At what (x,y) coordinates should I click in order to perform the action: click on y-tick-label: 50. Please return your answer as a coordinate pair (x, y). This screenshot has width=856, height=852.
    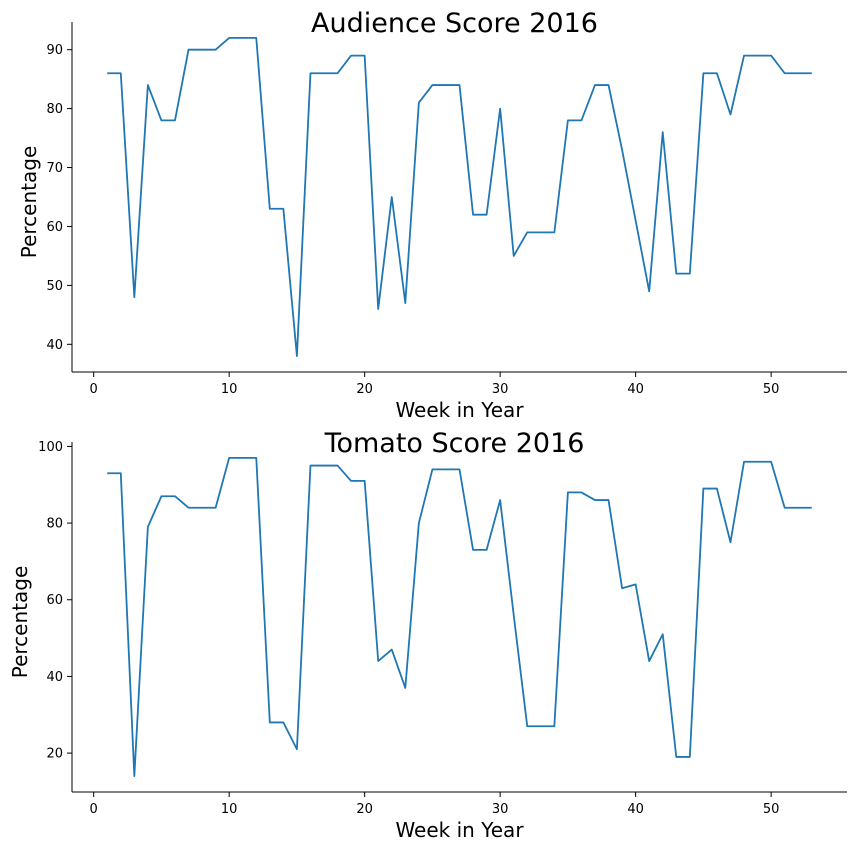
    Looking at the image, I should click on (54, 286).